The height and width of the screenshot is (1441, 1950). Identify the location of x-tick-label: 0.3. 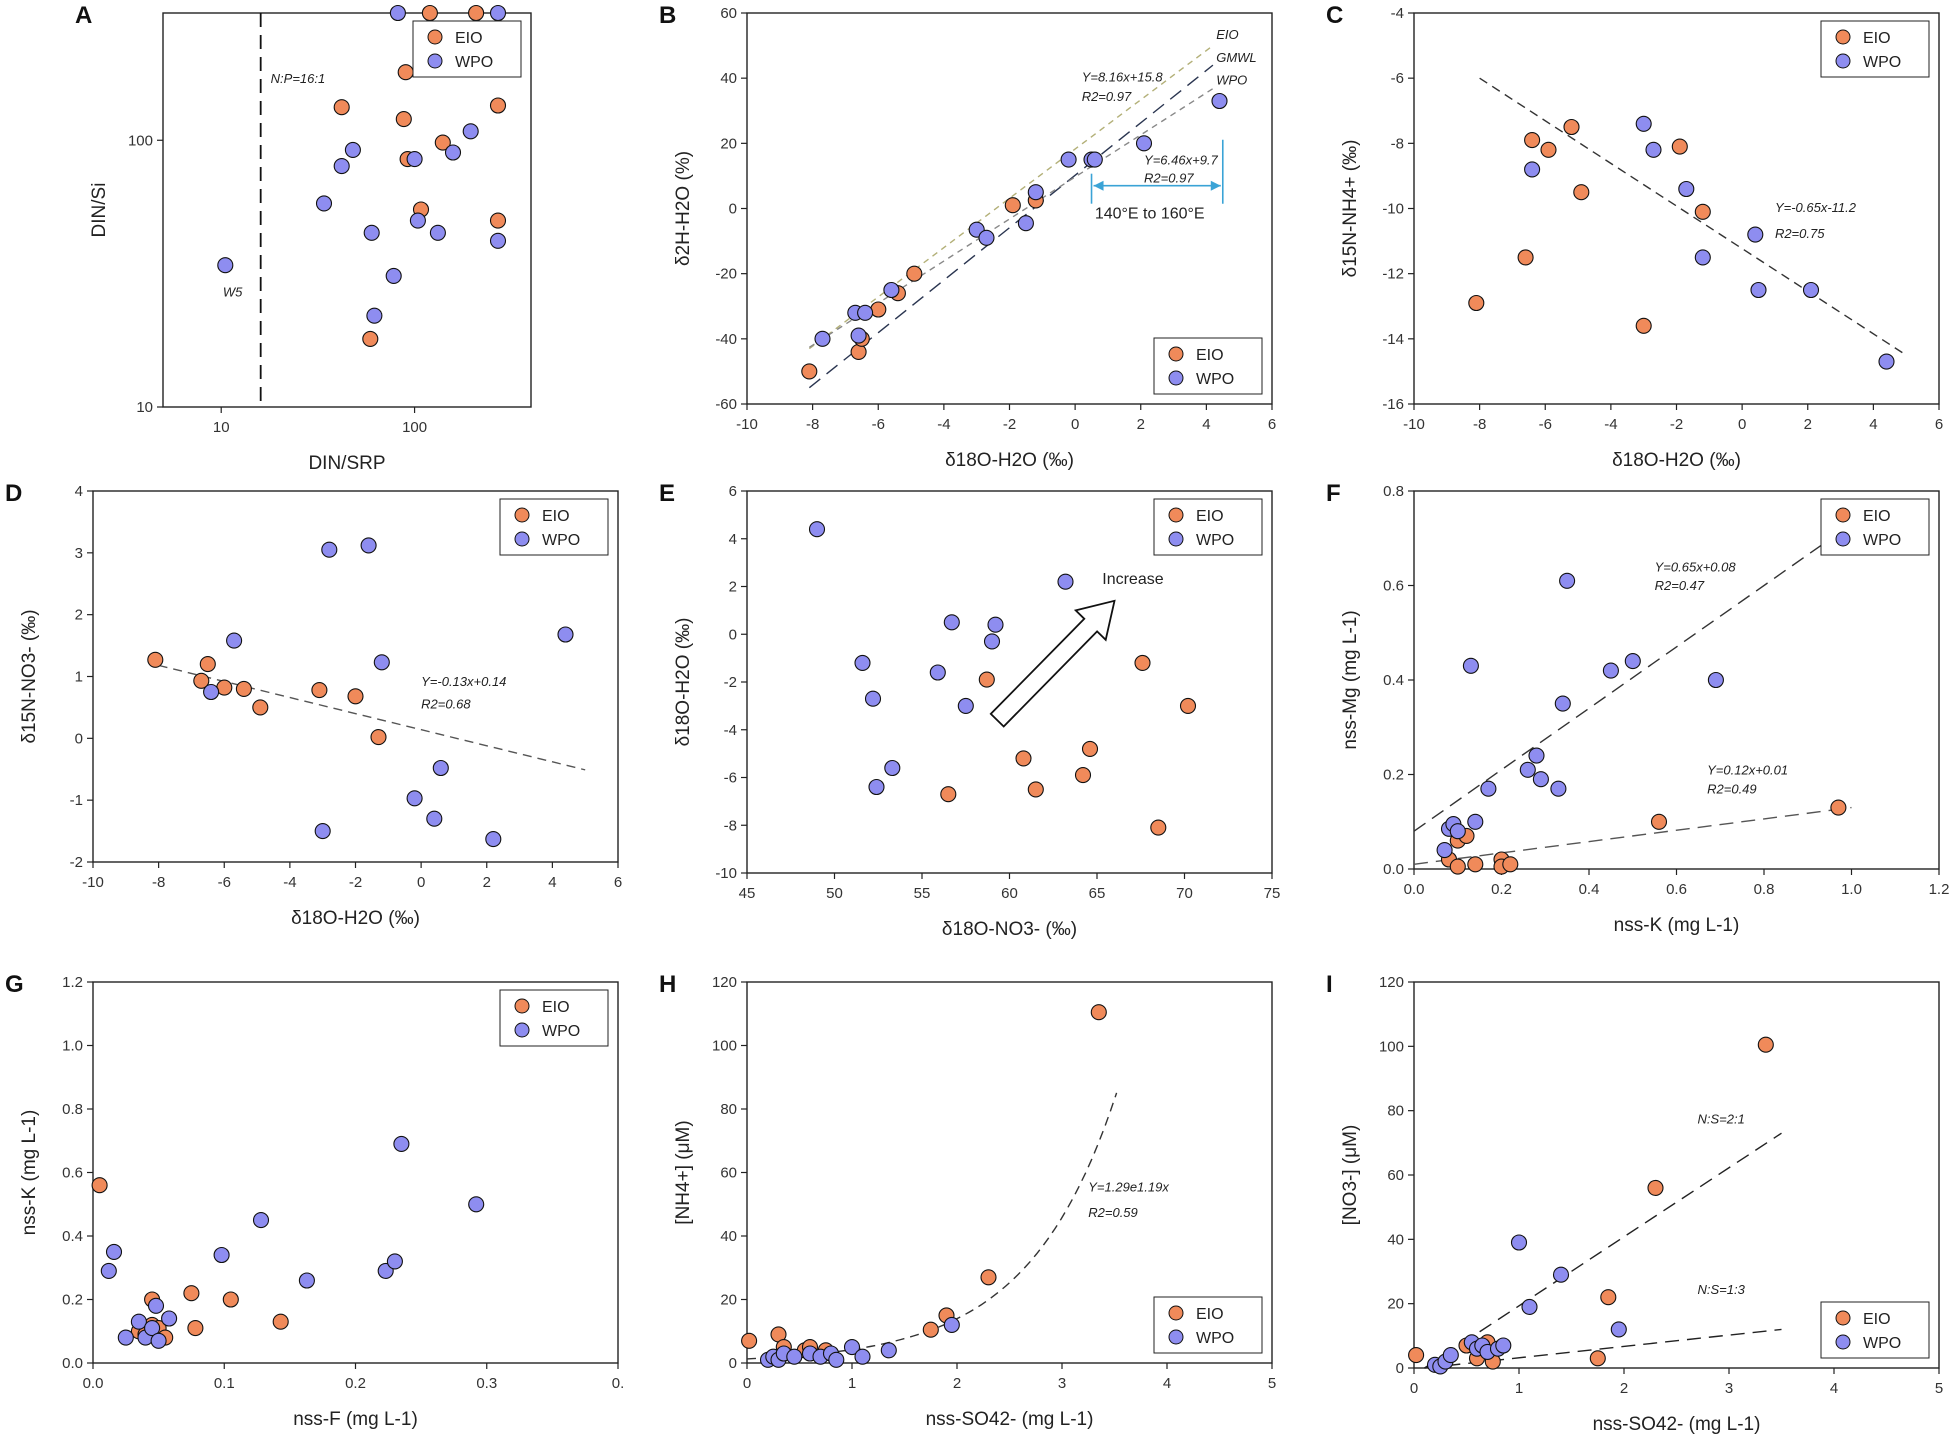
(486, 1383).